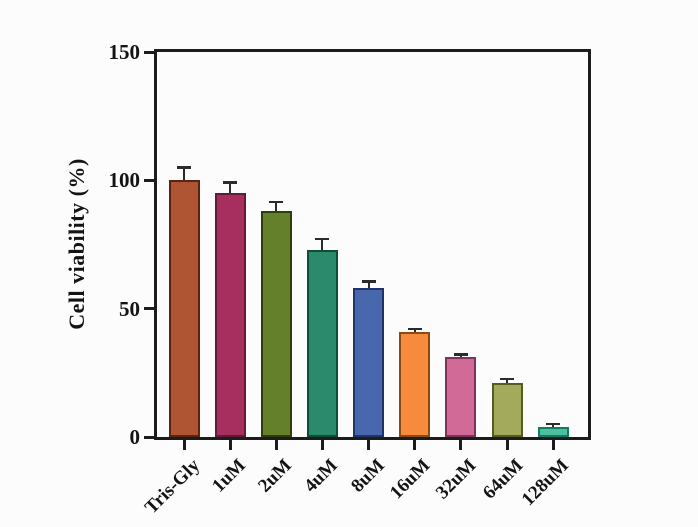 This screenshot has height=527, width=698. Describe the element at coordinates (184, 308) in the screenshot. I see `bar-Tris-Gly` at that location.